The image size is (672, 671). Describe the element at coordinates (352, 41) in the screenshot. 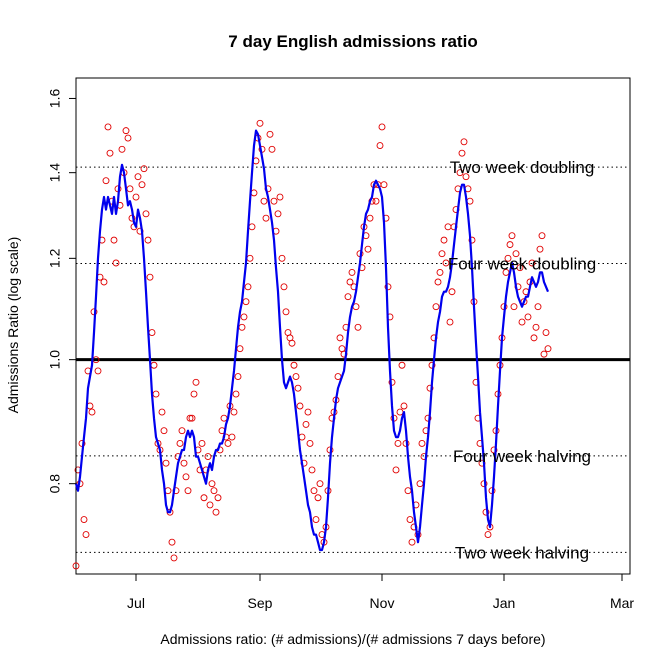

I see `chart-title: 7 day English admissions ratio` at that location.